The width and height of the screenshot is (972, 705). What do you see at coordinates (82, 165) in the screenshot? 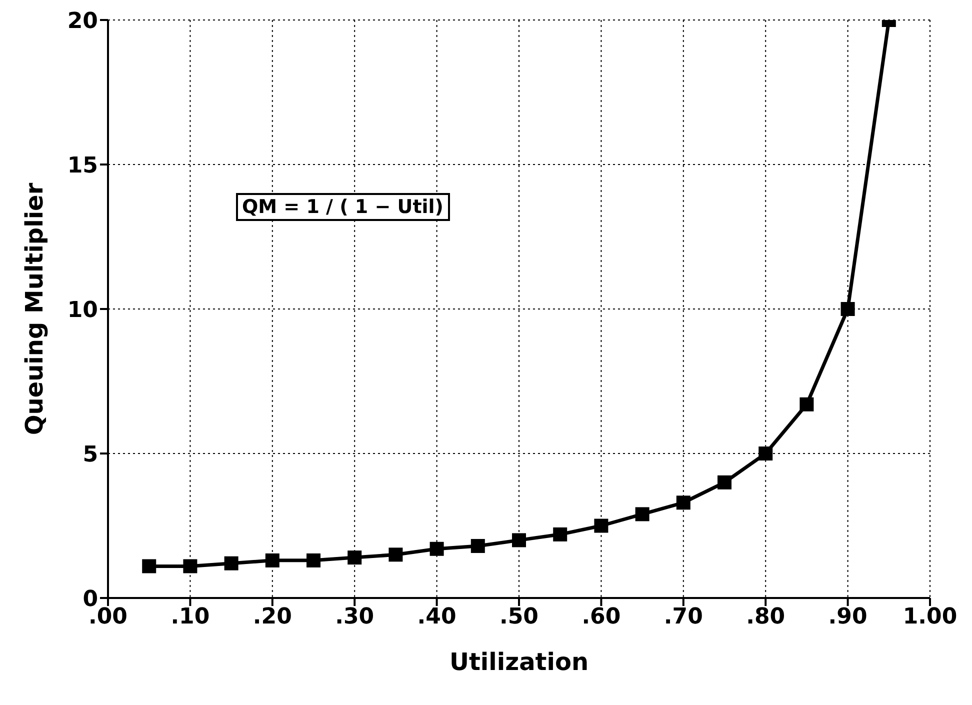
I see `y-tick-label: 15` at bounding box center [82, 165].